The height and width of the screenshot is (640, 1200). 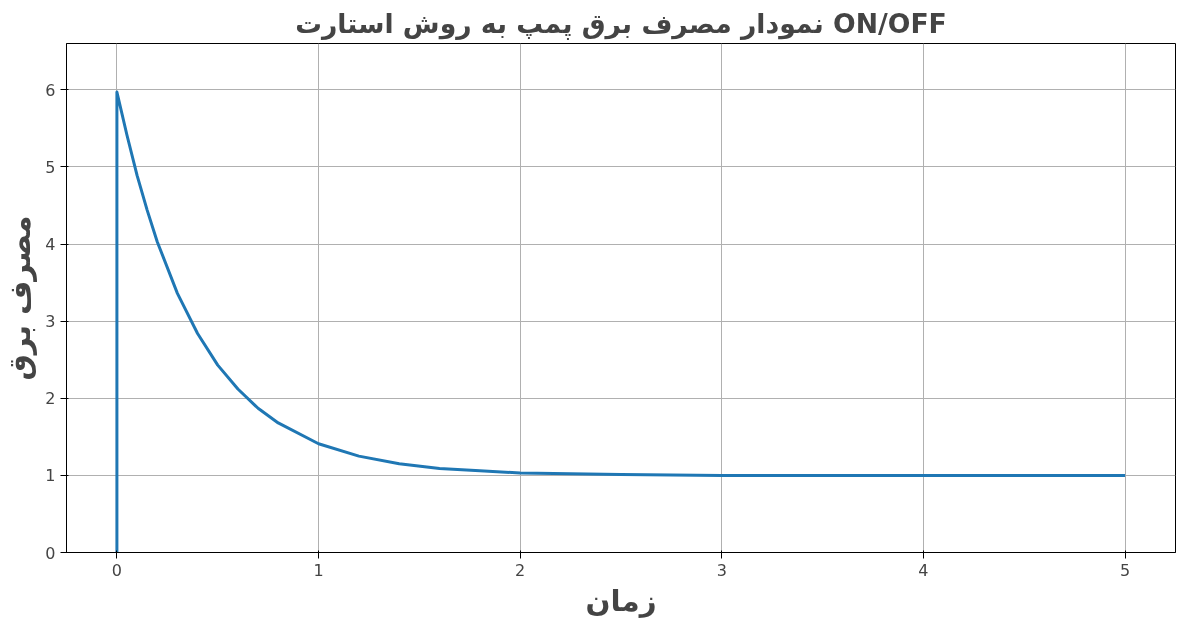 What do you see at coordinates (621, 23) in the screenshot?
I see `chart-title: نمودار مصرف برق پمپ به روش استارت ON/OFF` at bounding box center [621, 23].